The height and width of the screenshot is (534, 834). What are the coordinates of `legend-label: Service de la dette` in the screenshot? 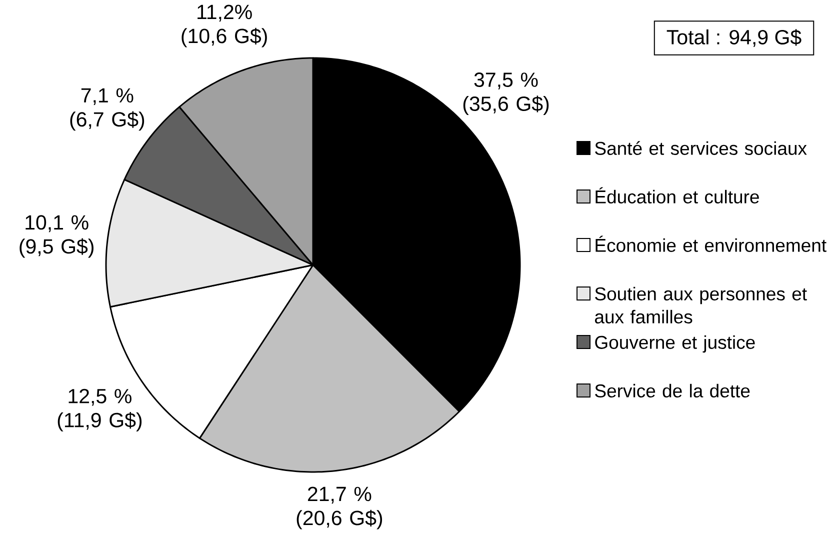 It's located at (672, 391).